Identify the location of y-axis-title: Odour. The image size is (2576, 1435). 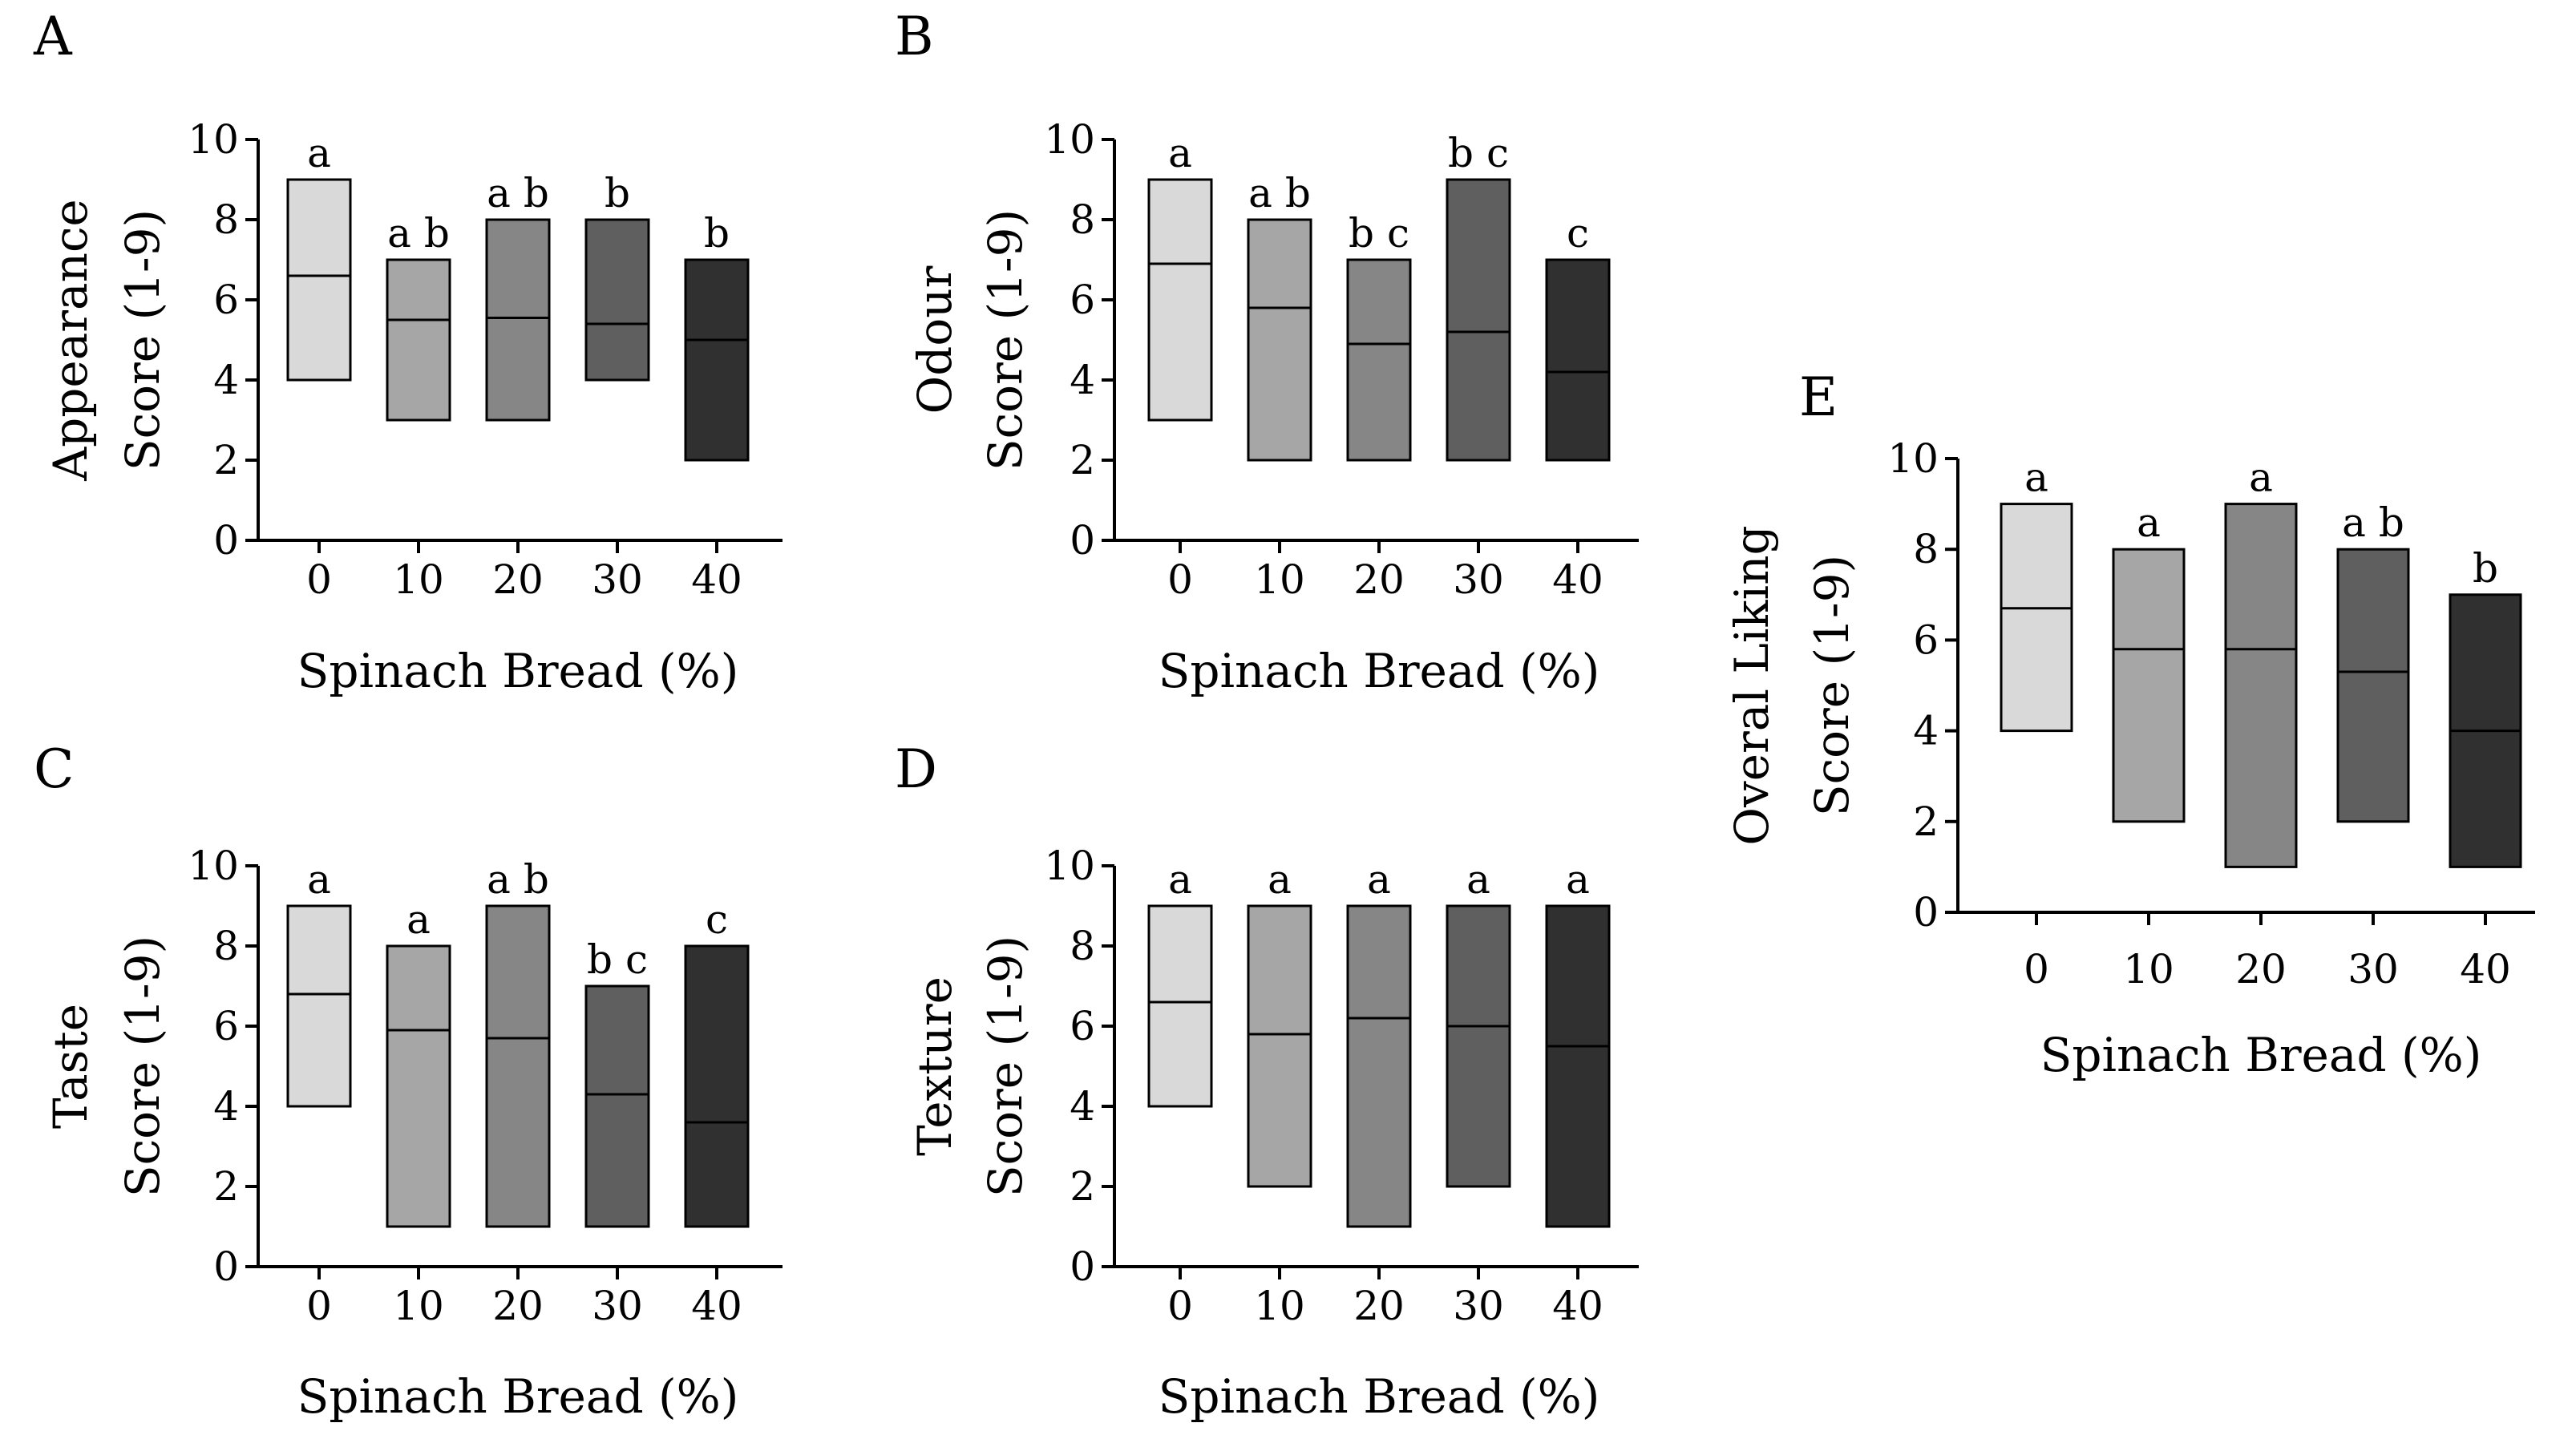
(935, 339).